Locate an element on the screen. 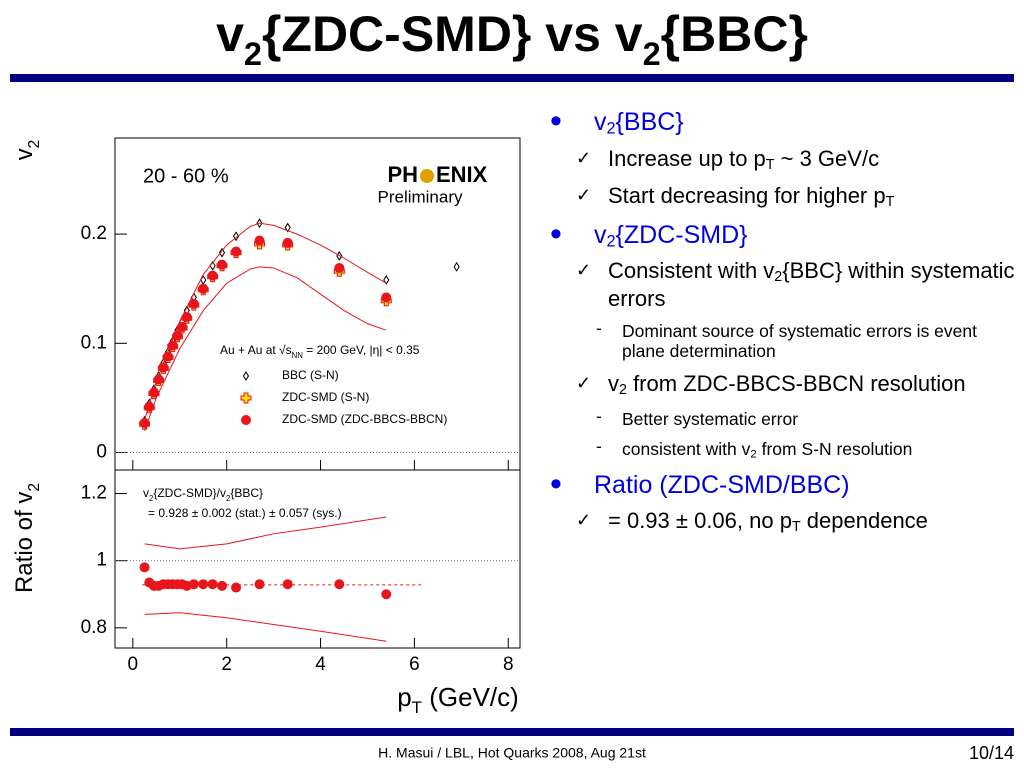 The height and width of the screenshot is (768, 1024). y-tick-label: 0.2 is located at coordinates (94, 233).